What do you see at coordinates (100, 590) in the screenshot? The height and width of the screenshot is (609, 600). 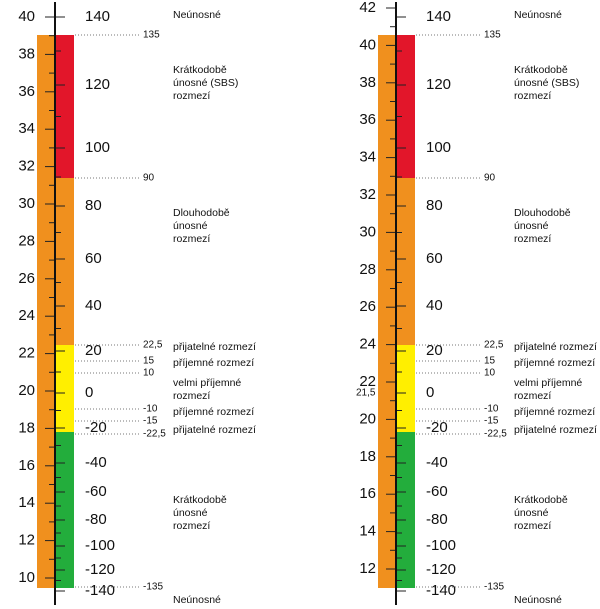 I see `right-scale-label: -140` at bounding box center [100, 590].